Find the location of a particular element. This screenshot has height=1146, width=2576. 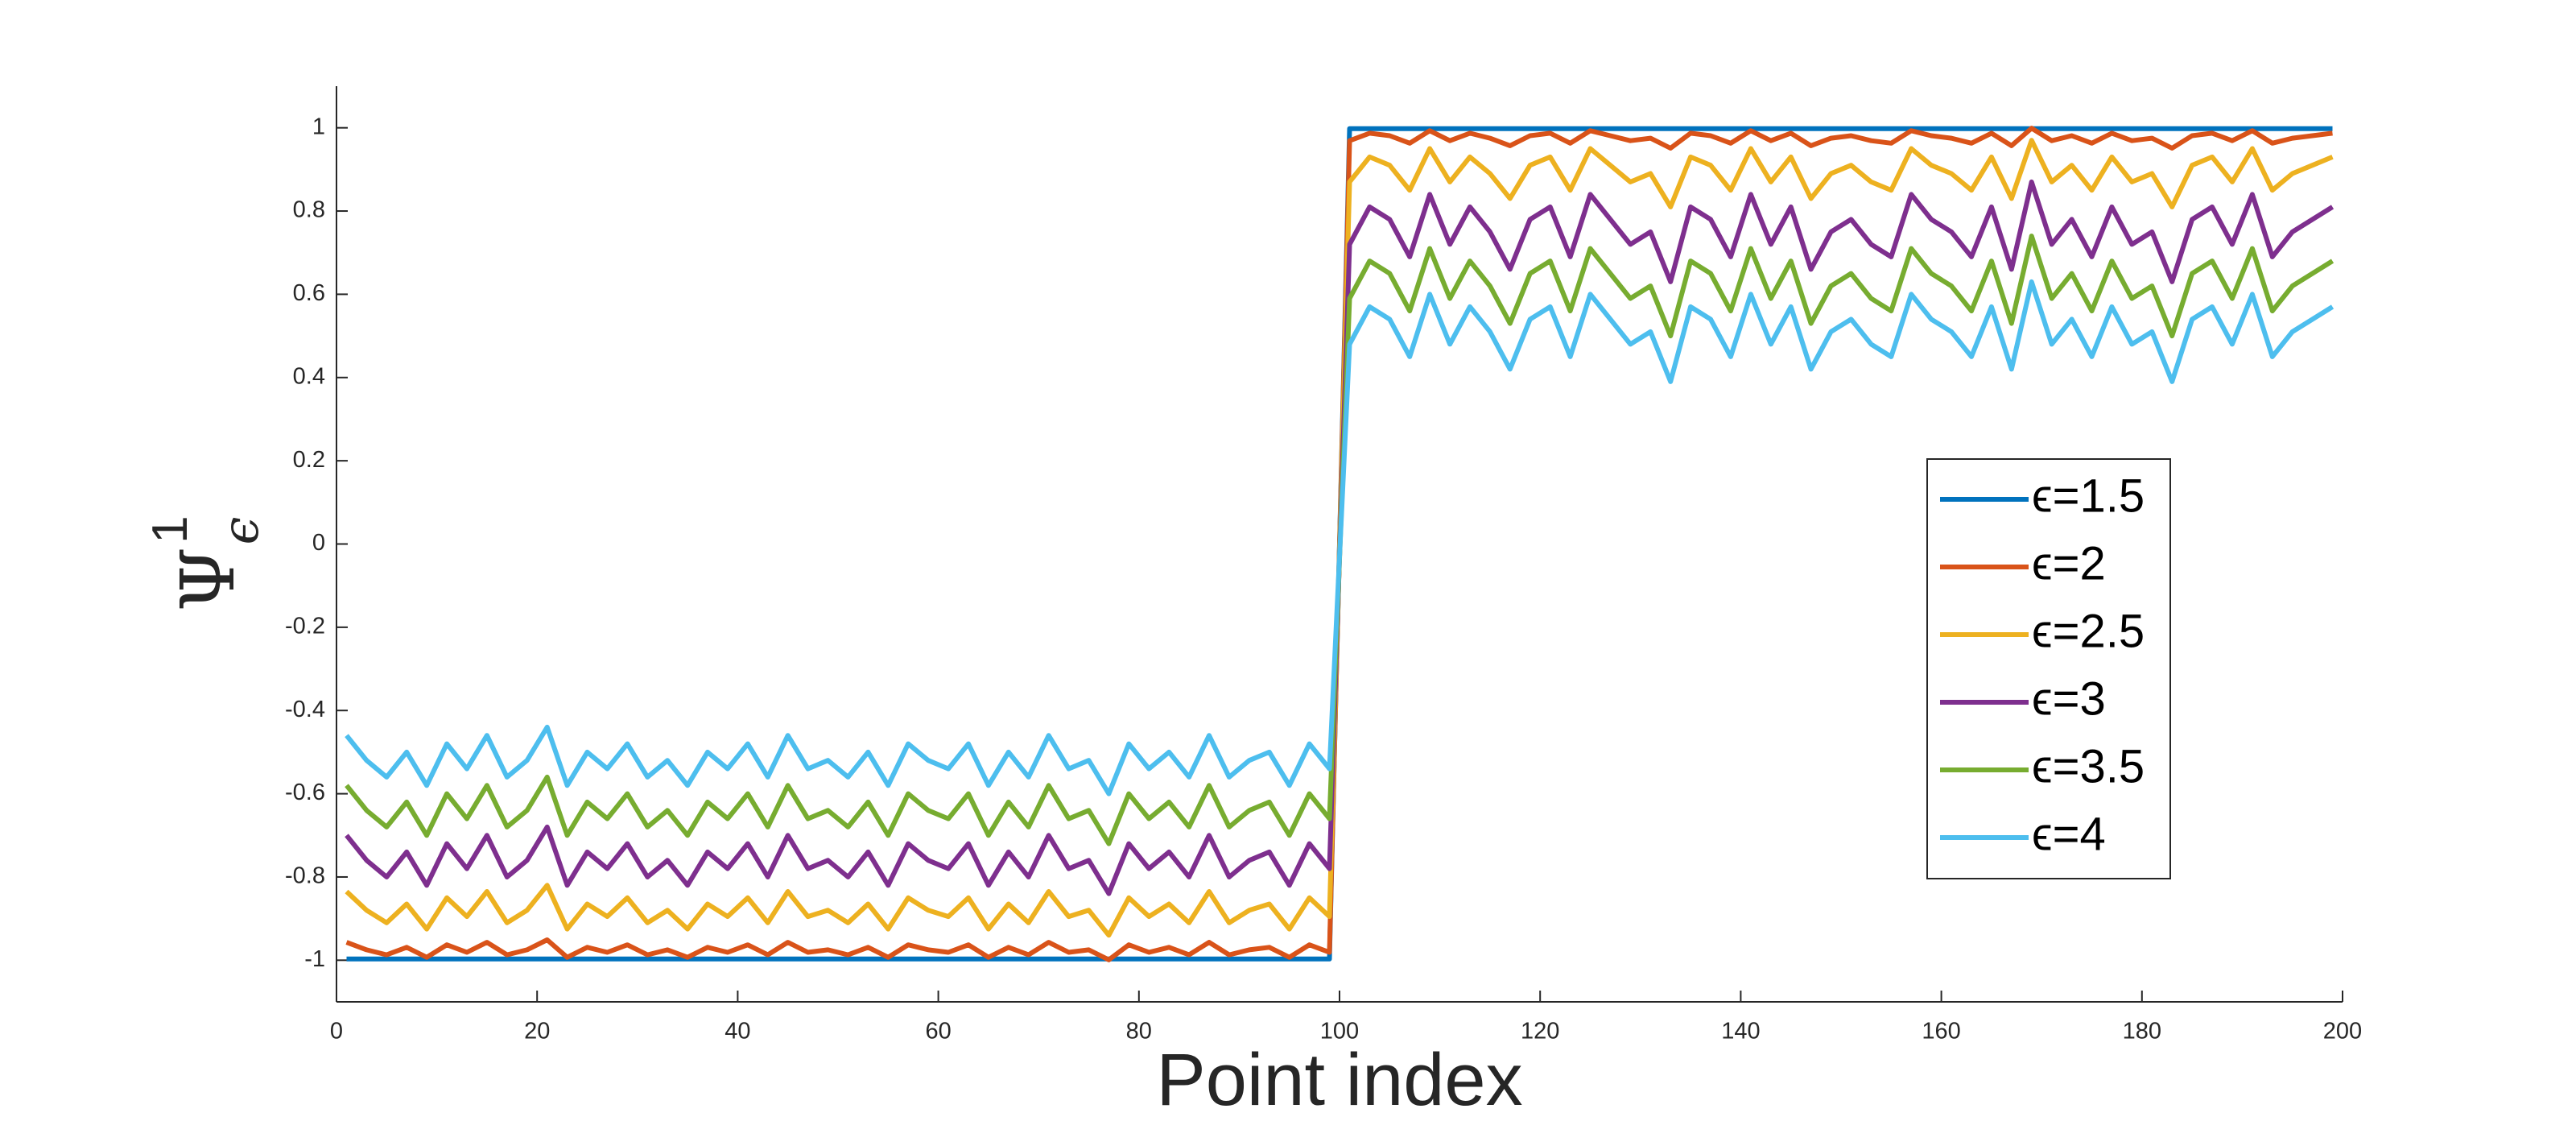

y-label-subscript: ϵ is located at coordinates (240, 531).